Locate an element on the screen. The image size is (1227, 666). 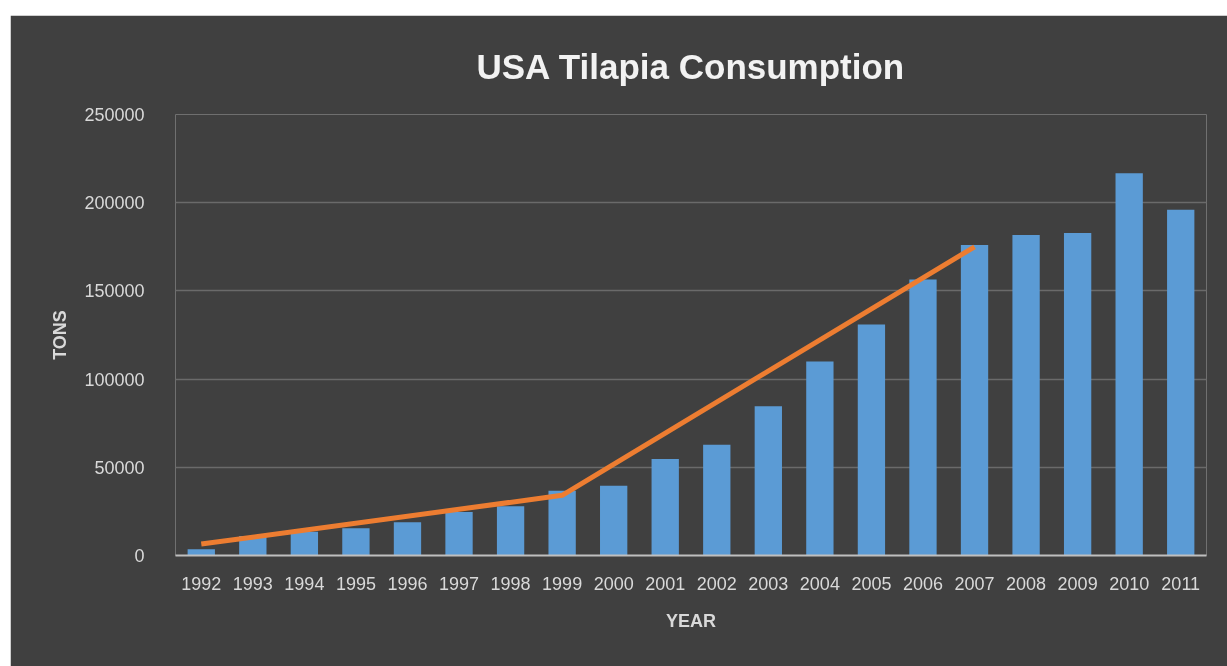
x-tick-label: 2006 is located at coordinates (922, 583).